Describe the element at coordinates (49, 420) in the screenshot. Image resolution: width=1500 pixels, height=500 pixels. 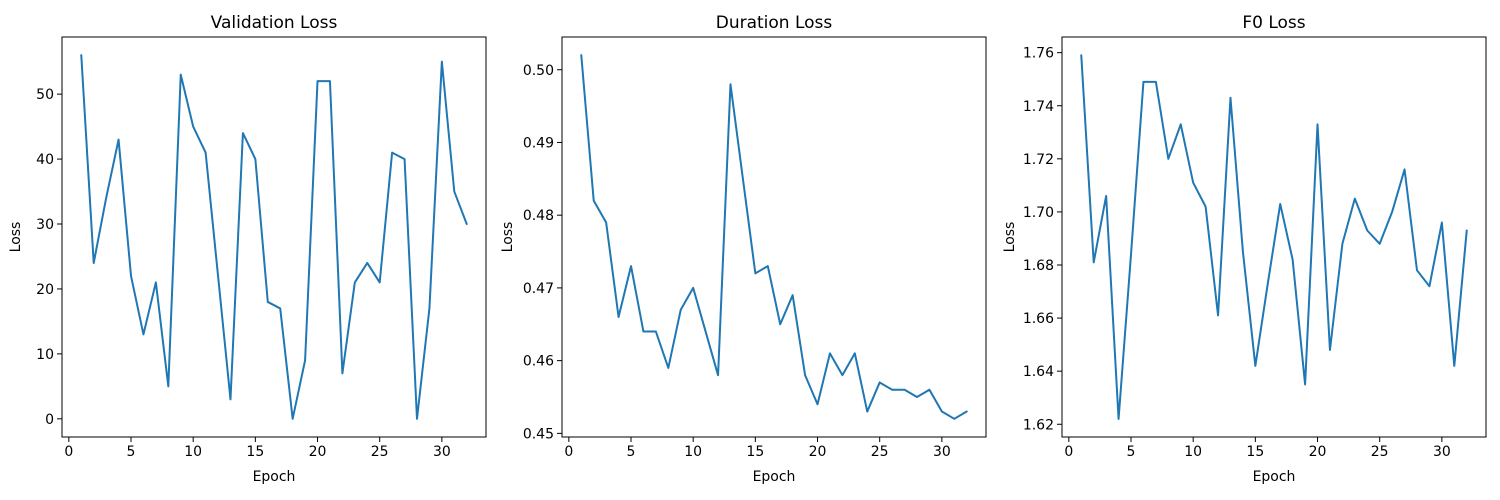
I see `y-tick-label: 0` at that location.